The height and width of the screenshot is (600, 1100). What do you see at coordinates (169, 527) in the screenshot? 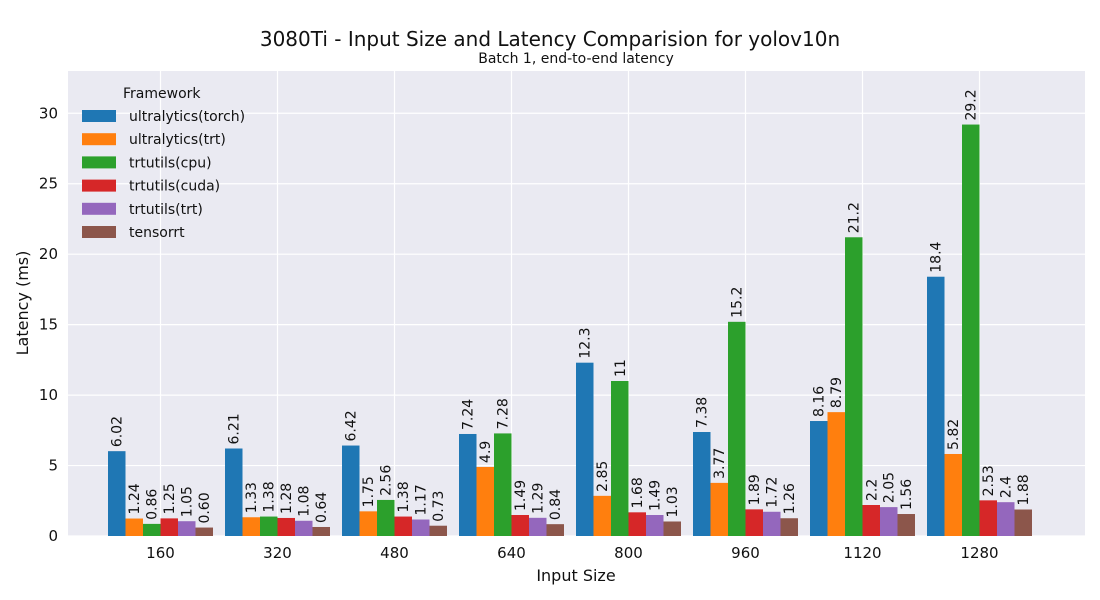
I see `bar-trtutils(cuda)-160` at bounding box center [169, 527].